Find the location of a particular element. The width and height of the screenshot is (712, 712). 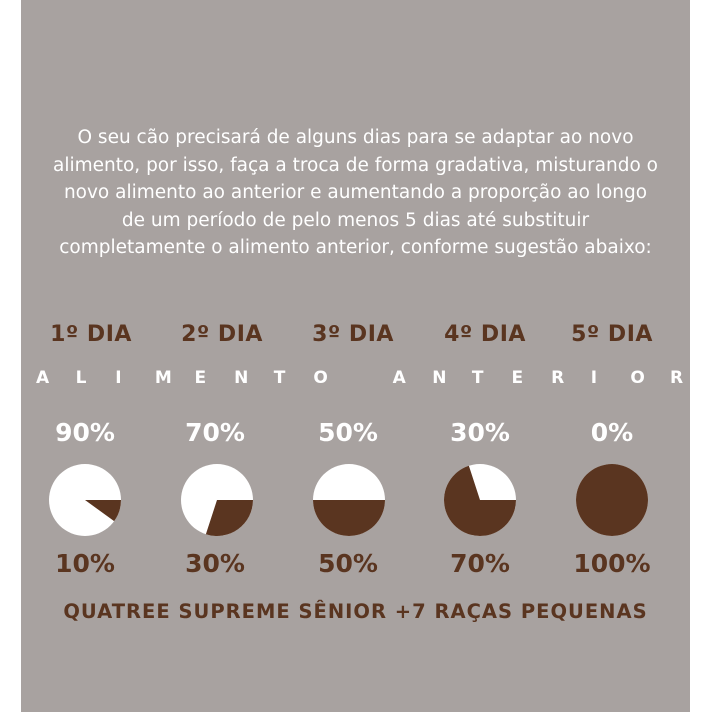

day-label-4: 4º DIA is located at coordinates (485, 334).